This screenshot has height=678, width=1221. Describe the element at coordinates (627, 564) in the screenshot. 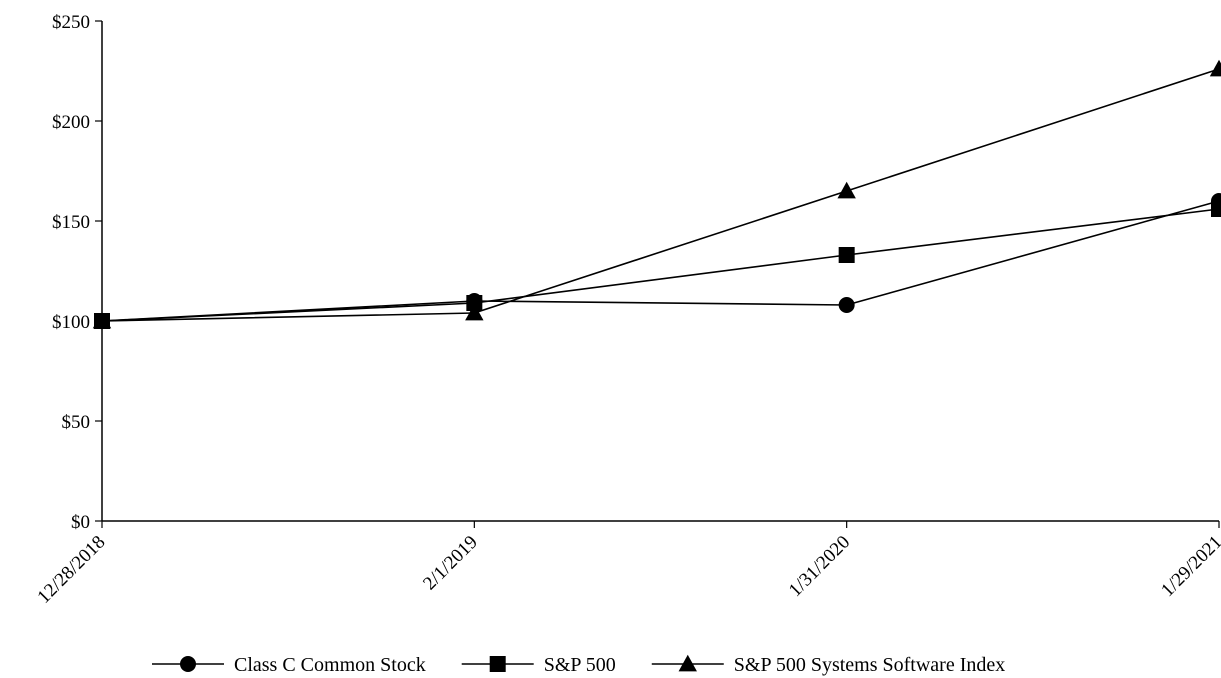

I see `x-axis: 12/28/2018 2/1/2019 1/31/2020 1/29/2021` at that location.